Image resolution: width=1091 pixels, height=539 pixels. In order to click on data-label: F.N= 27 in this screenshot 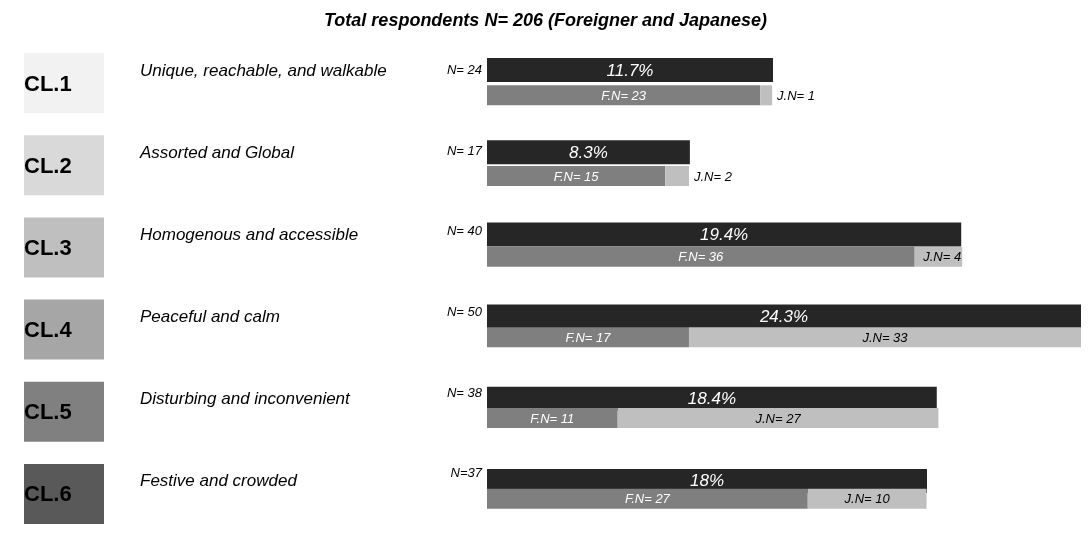, I will do `click(647, 499)`.